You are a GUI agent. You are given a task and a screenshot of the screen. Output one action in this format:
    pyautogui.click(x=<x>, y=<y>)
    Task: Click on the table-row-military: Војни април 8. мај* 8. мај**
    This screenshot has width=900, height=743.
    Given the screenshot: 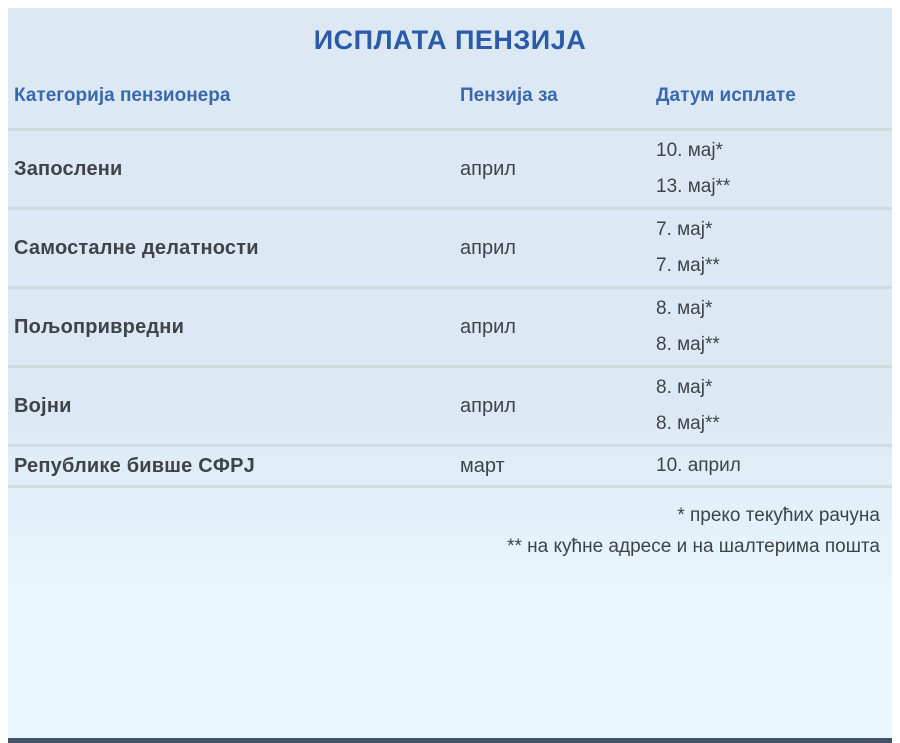 What is the action you would take?
    pyautogui.click(x=450, y=406)
    